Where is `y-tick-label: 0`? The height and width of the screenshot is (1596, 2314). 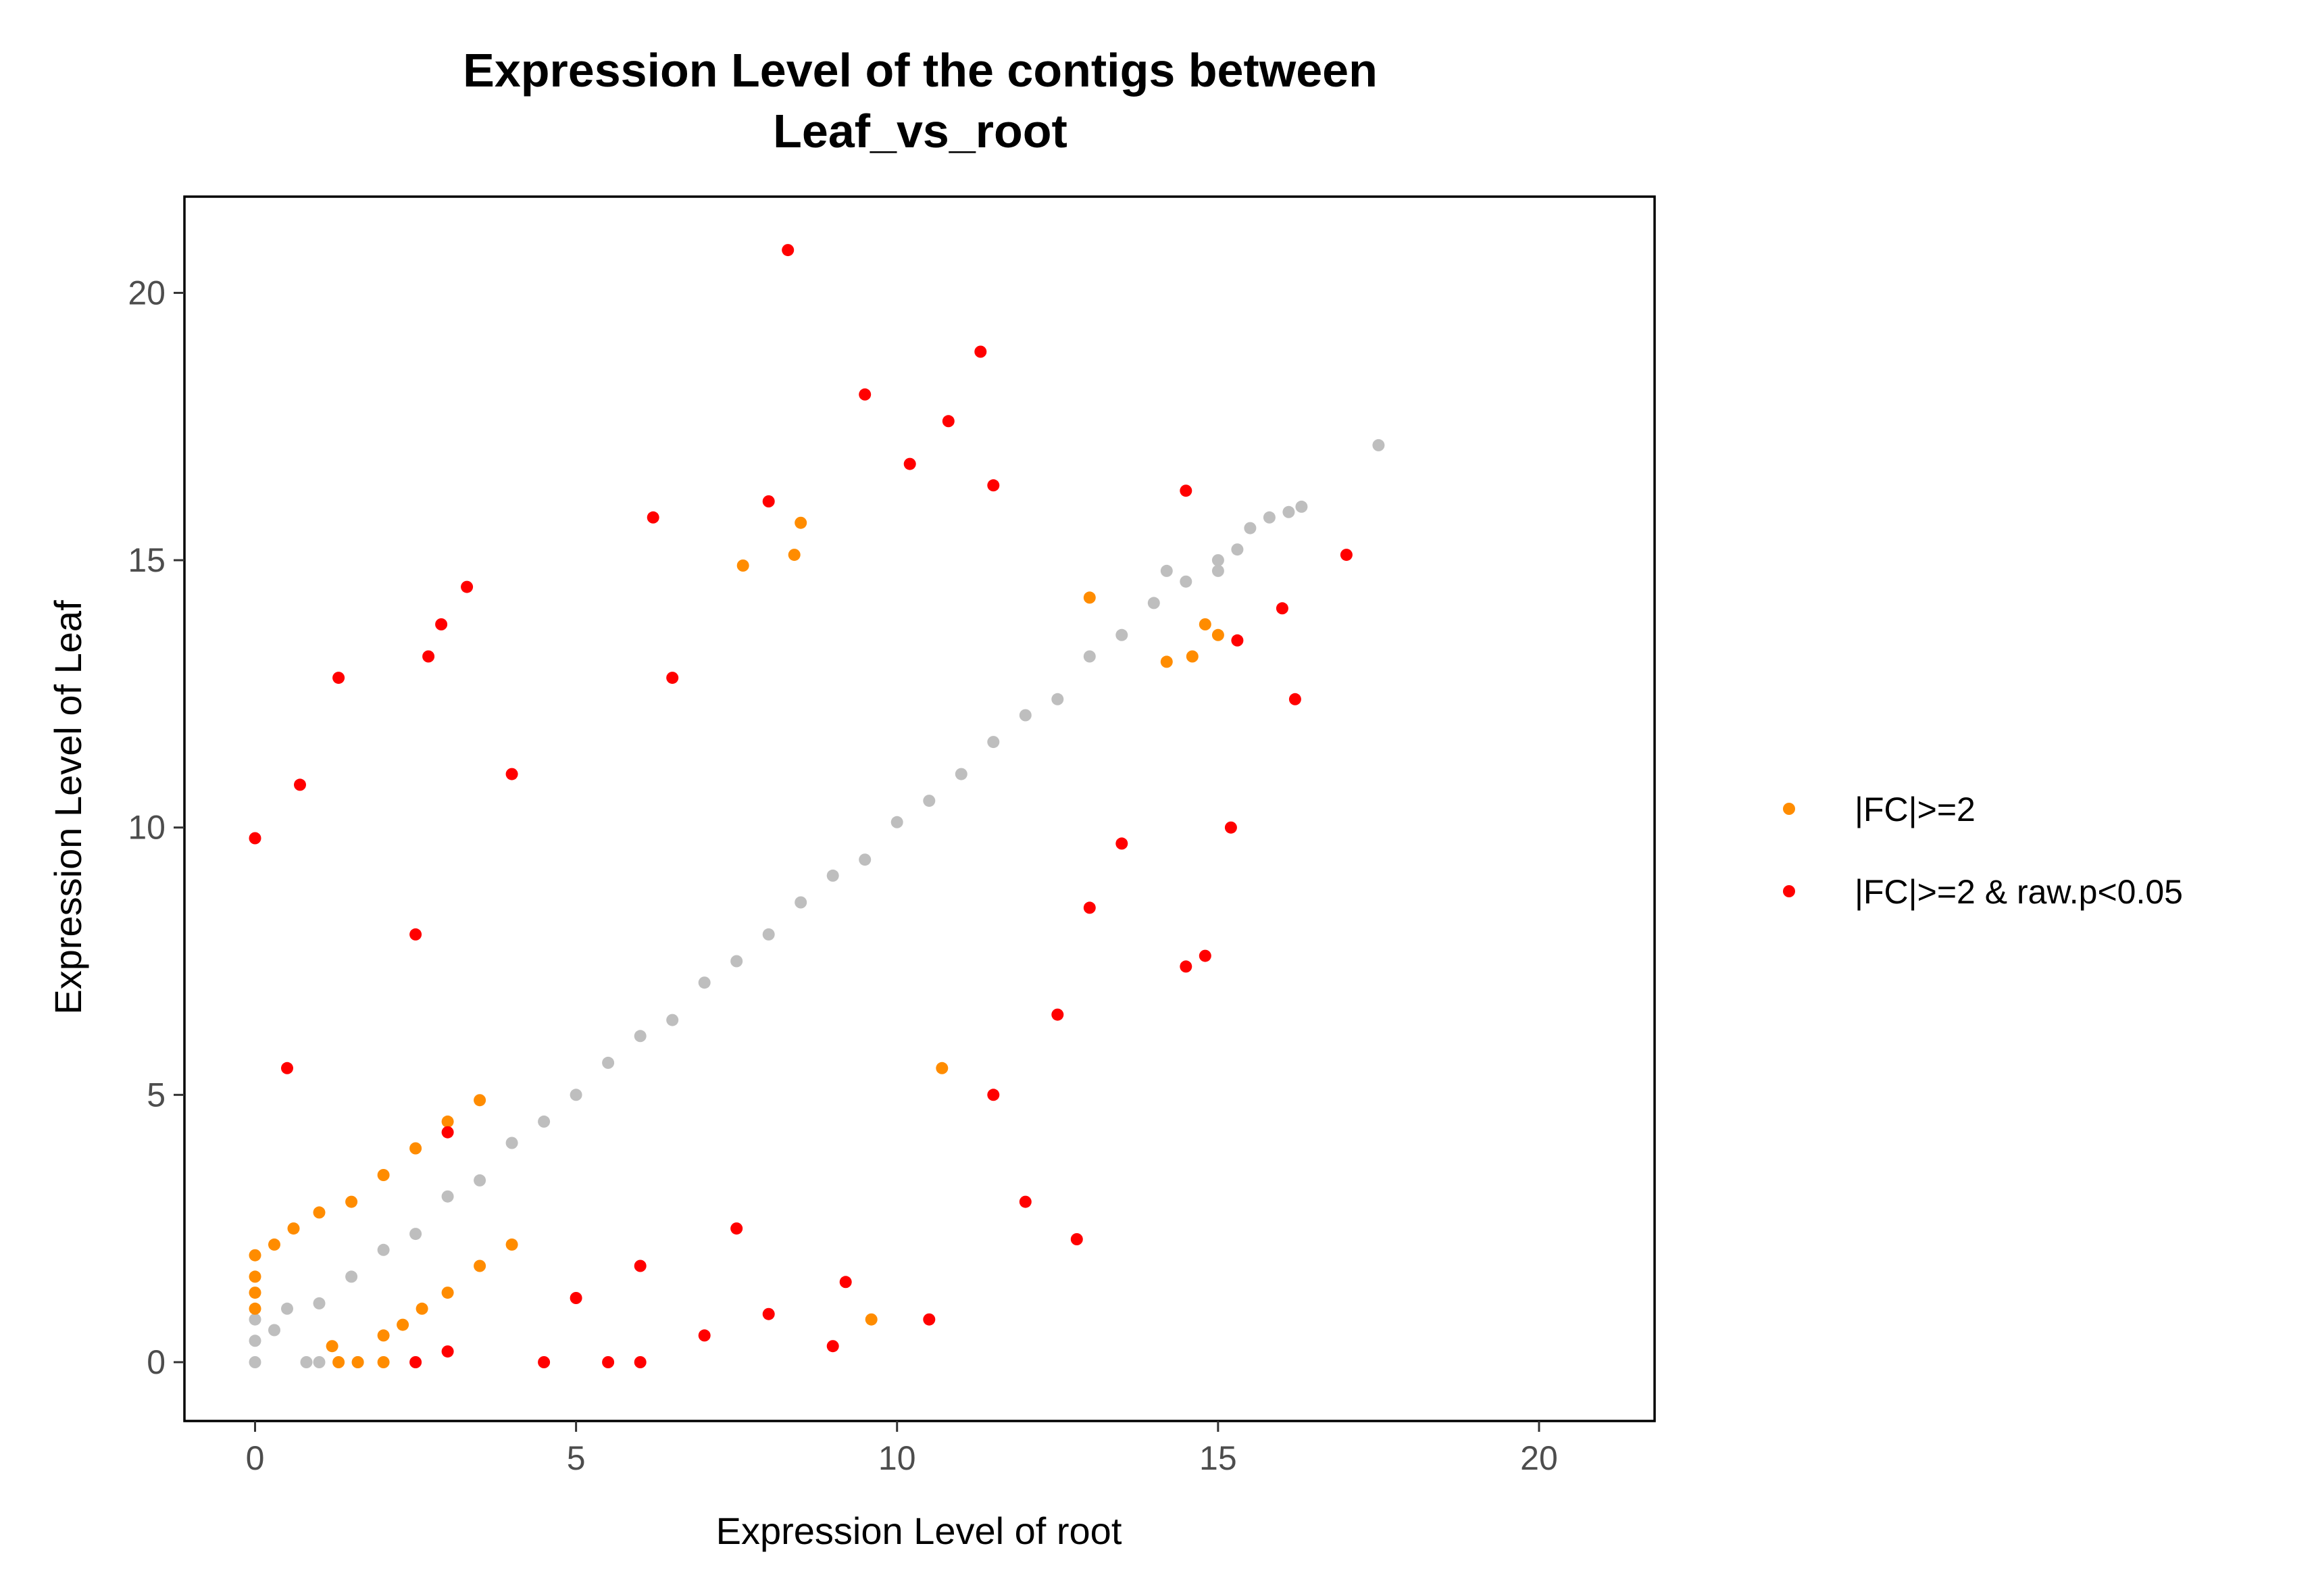
y-tick-label: 0 is located at coordinates (156, 1362).